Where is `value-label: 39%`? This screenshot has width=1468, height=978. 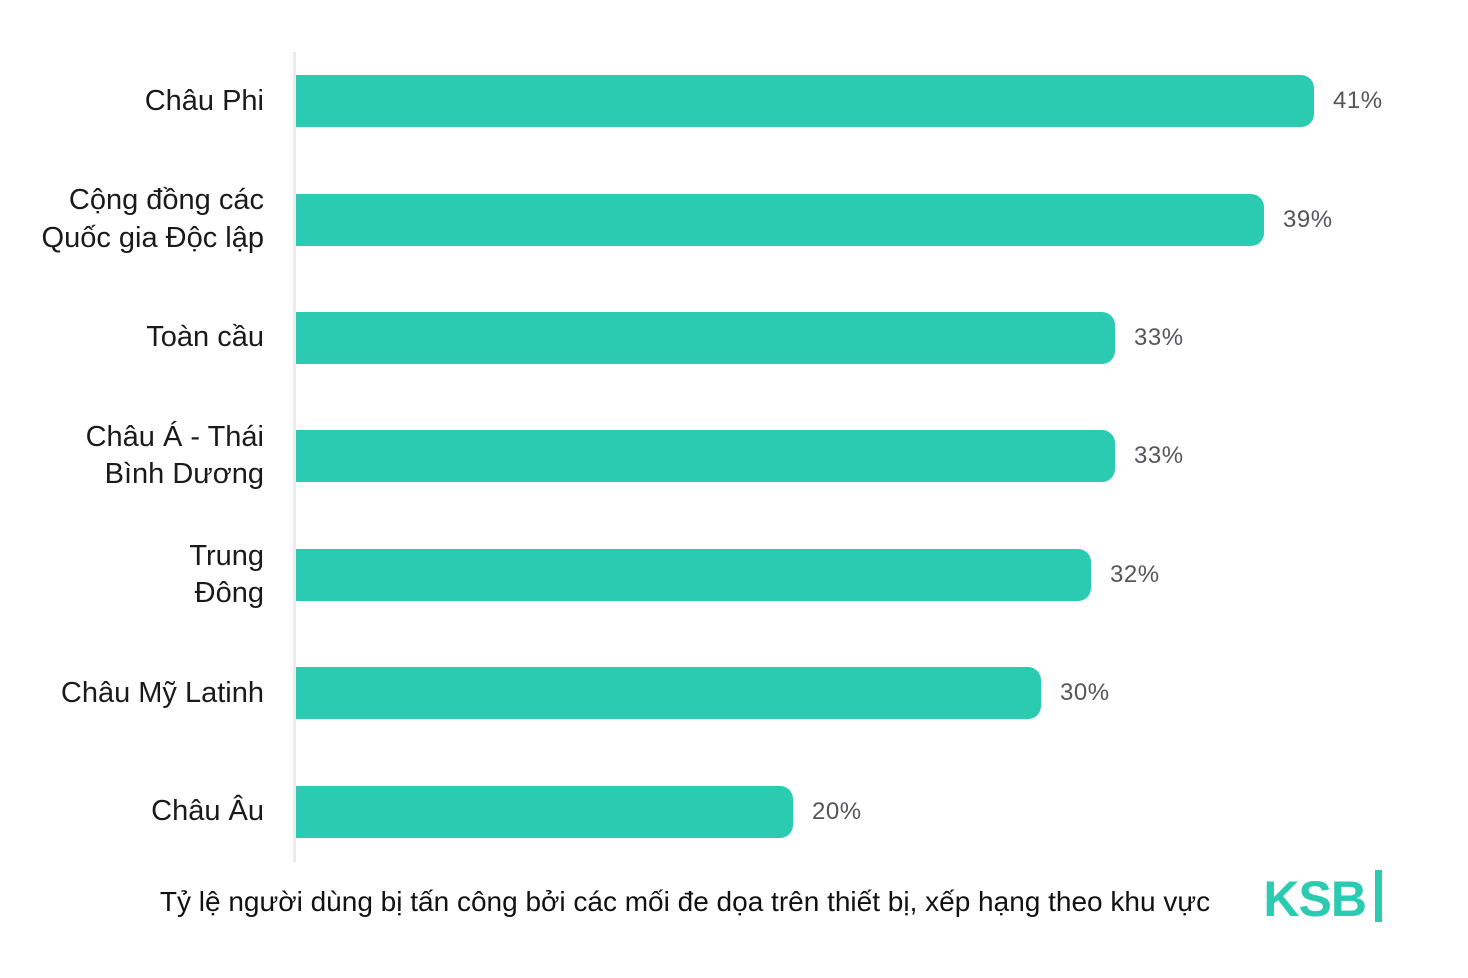
value-label: 39% is located at coordinates (1308, 219).